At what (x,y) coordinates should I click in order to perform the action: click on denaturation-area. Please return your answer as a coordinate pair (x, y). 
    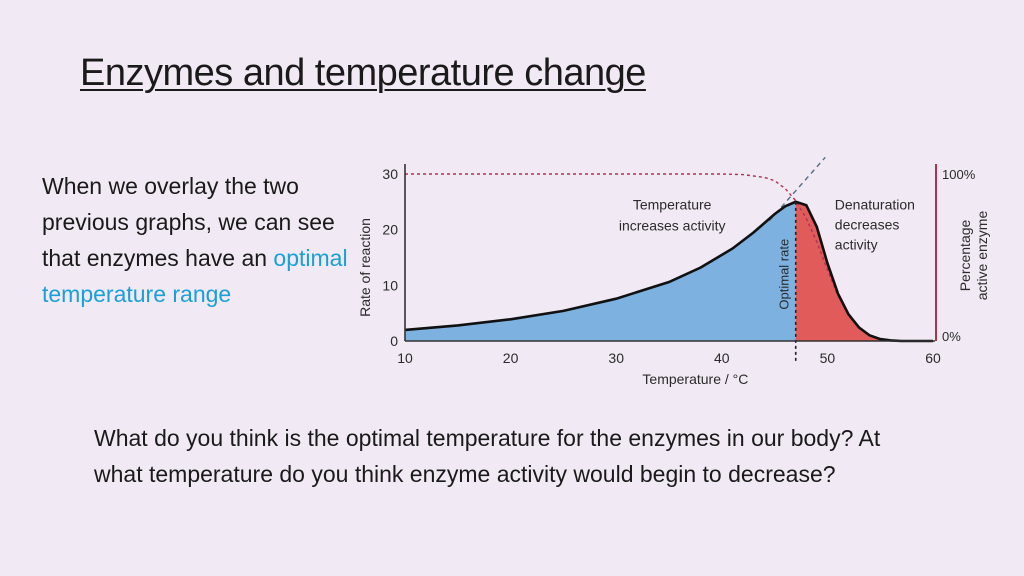
    Looking at the image, I should click on (864, 271).